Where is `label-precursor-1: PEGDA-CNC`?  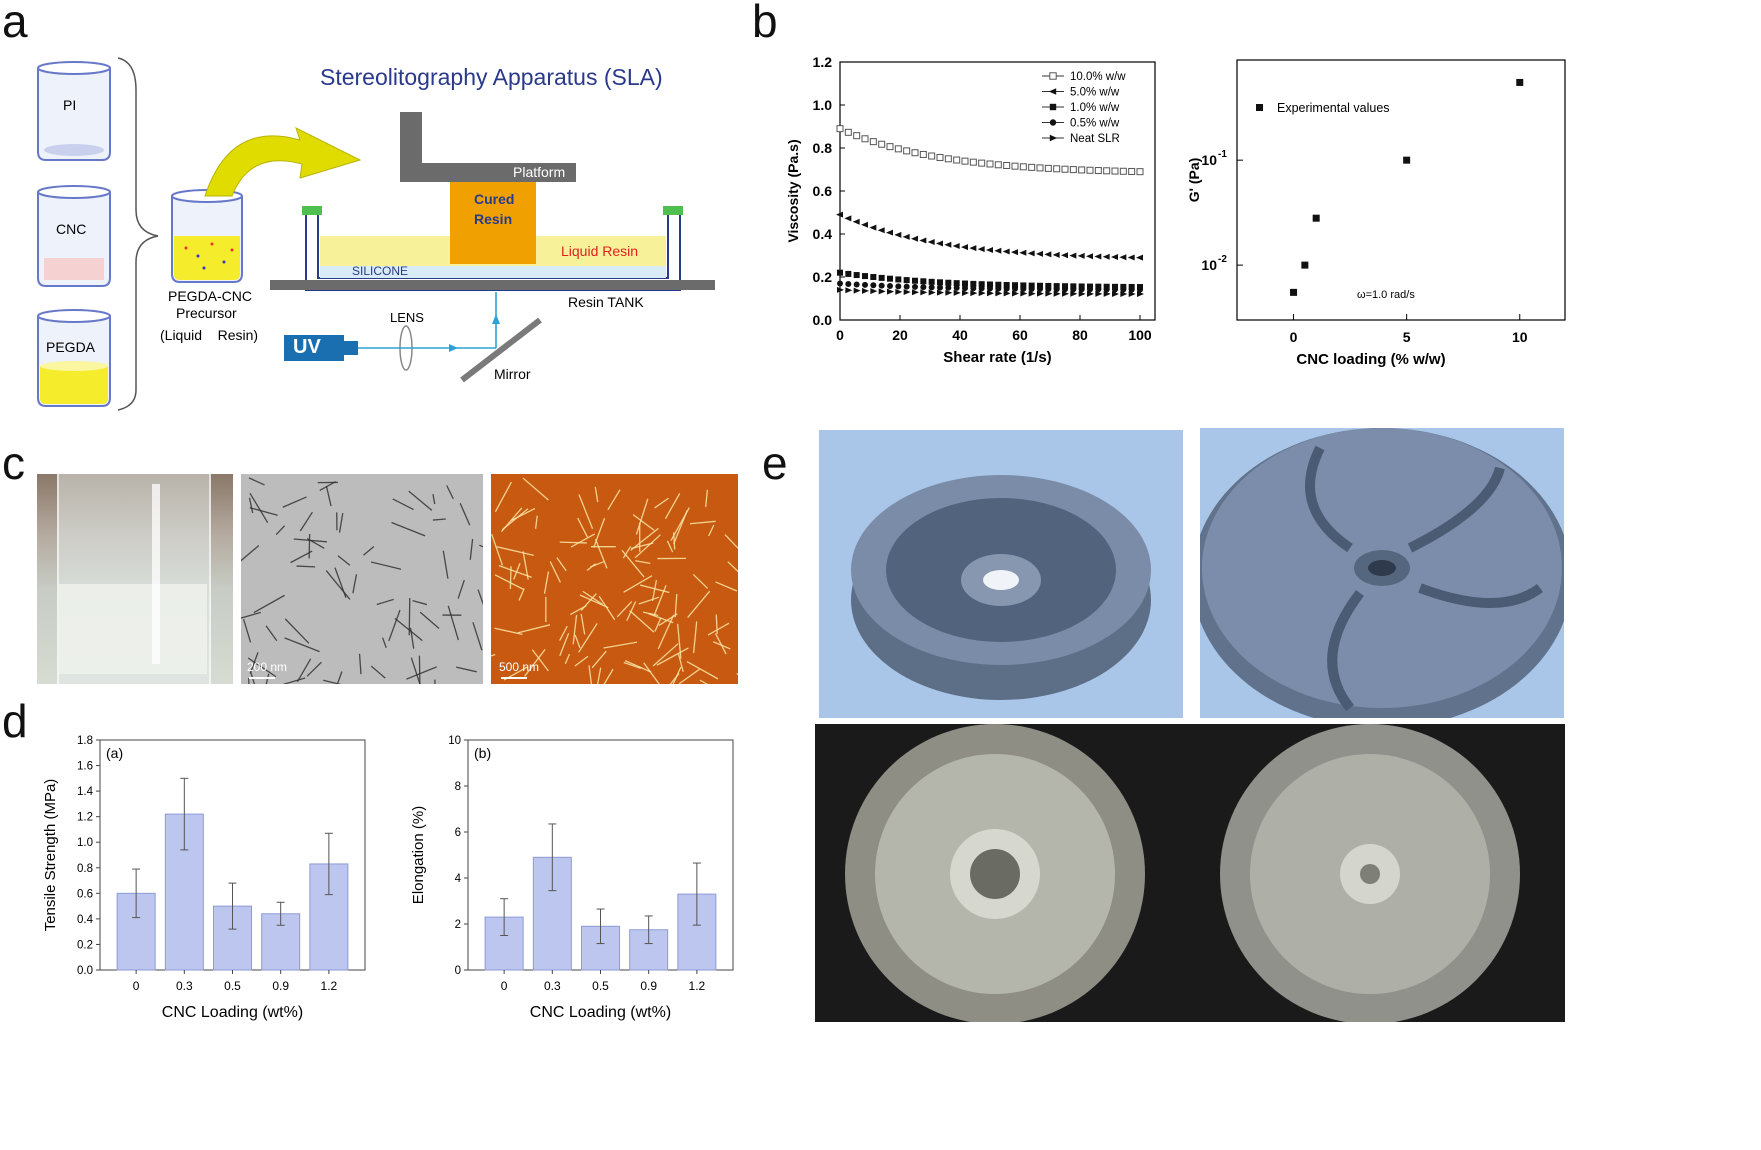 label-precursor-1: PEGDA-CNC is located at coordinates (210, 296).